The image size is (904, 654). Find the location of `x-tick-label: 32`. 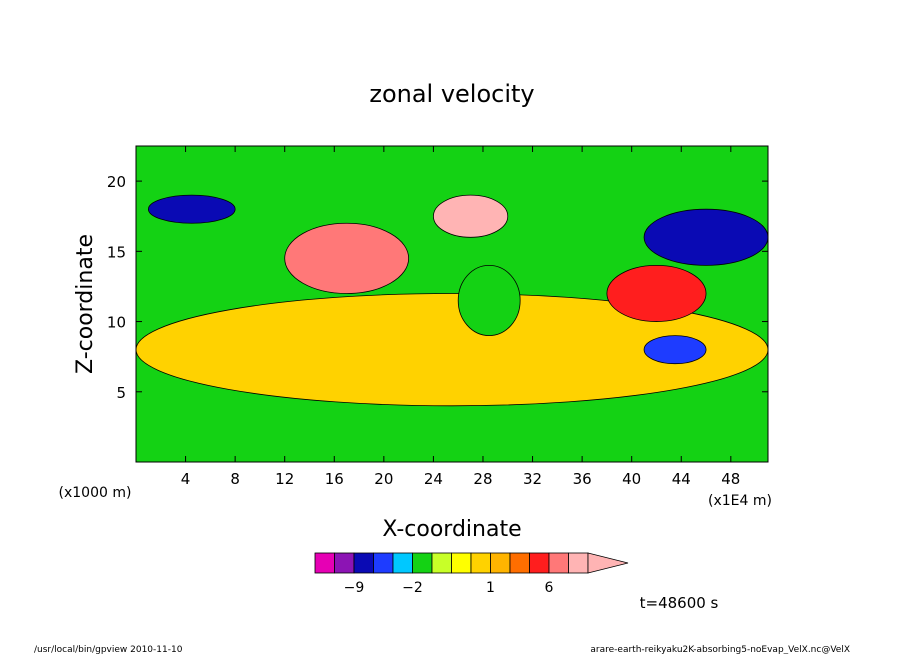

x-tick-label: 32 is located at coordinates (532, 479).